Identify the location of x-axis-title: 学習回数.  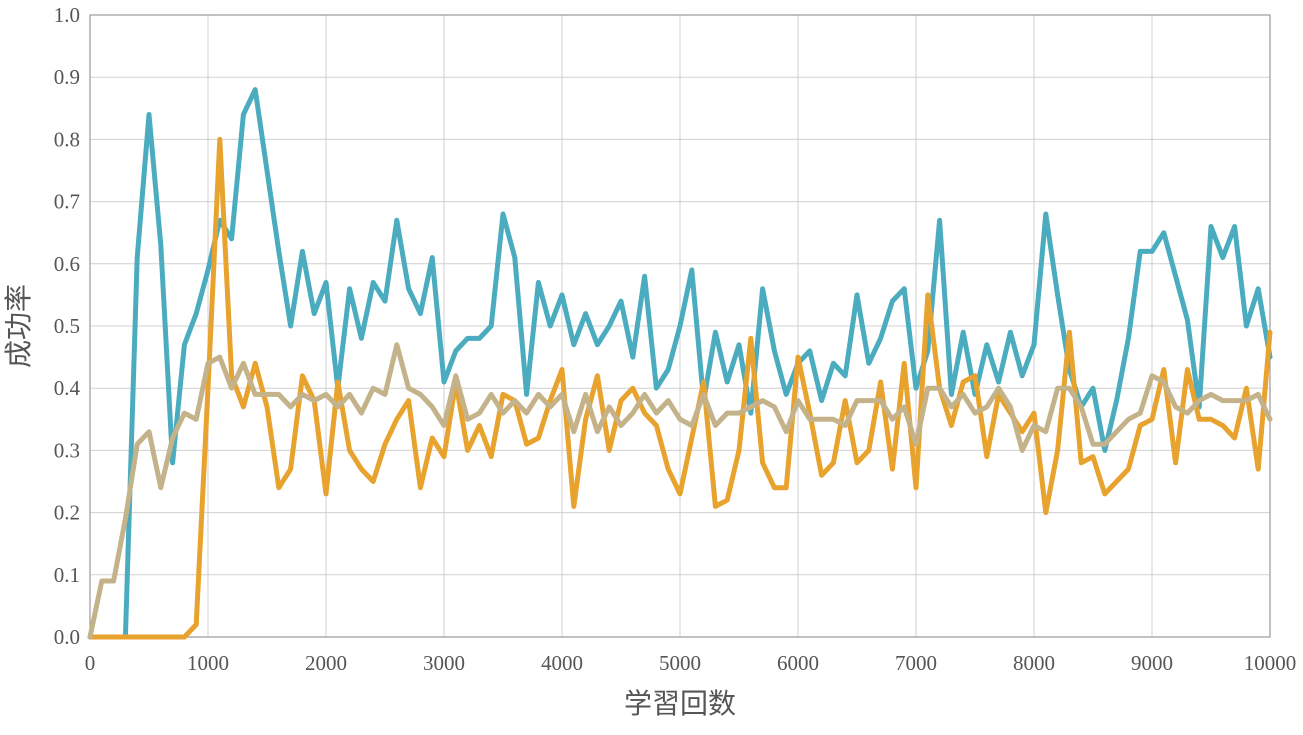
(680, 703).